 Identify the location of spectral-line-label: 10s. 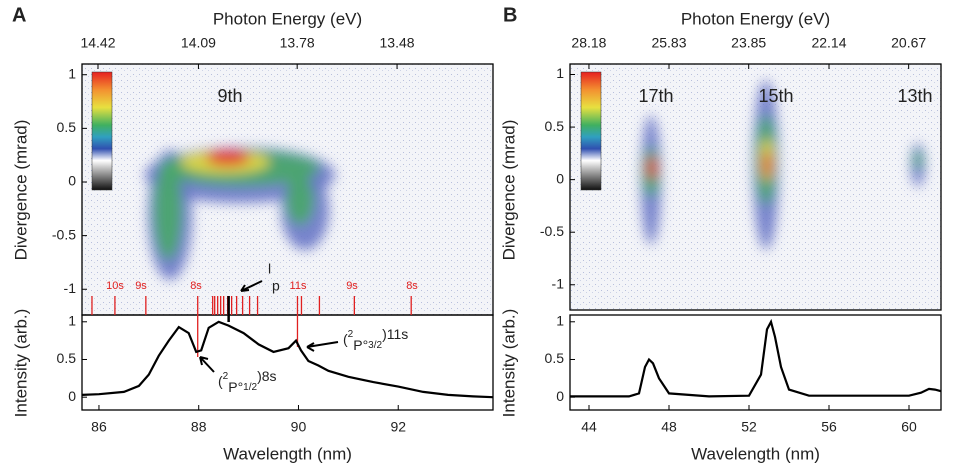
(115, 286).